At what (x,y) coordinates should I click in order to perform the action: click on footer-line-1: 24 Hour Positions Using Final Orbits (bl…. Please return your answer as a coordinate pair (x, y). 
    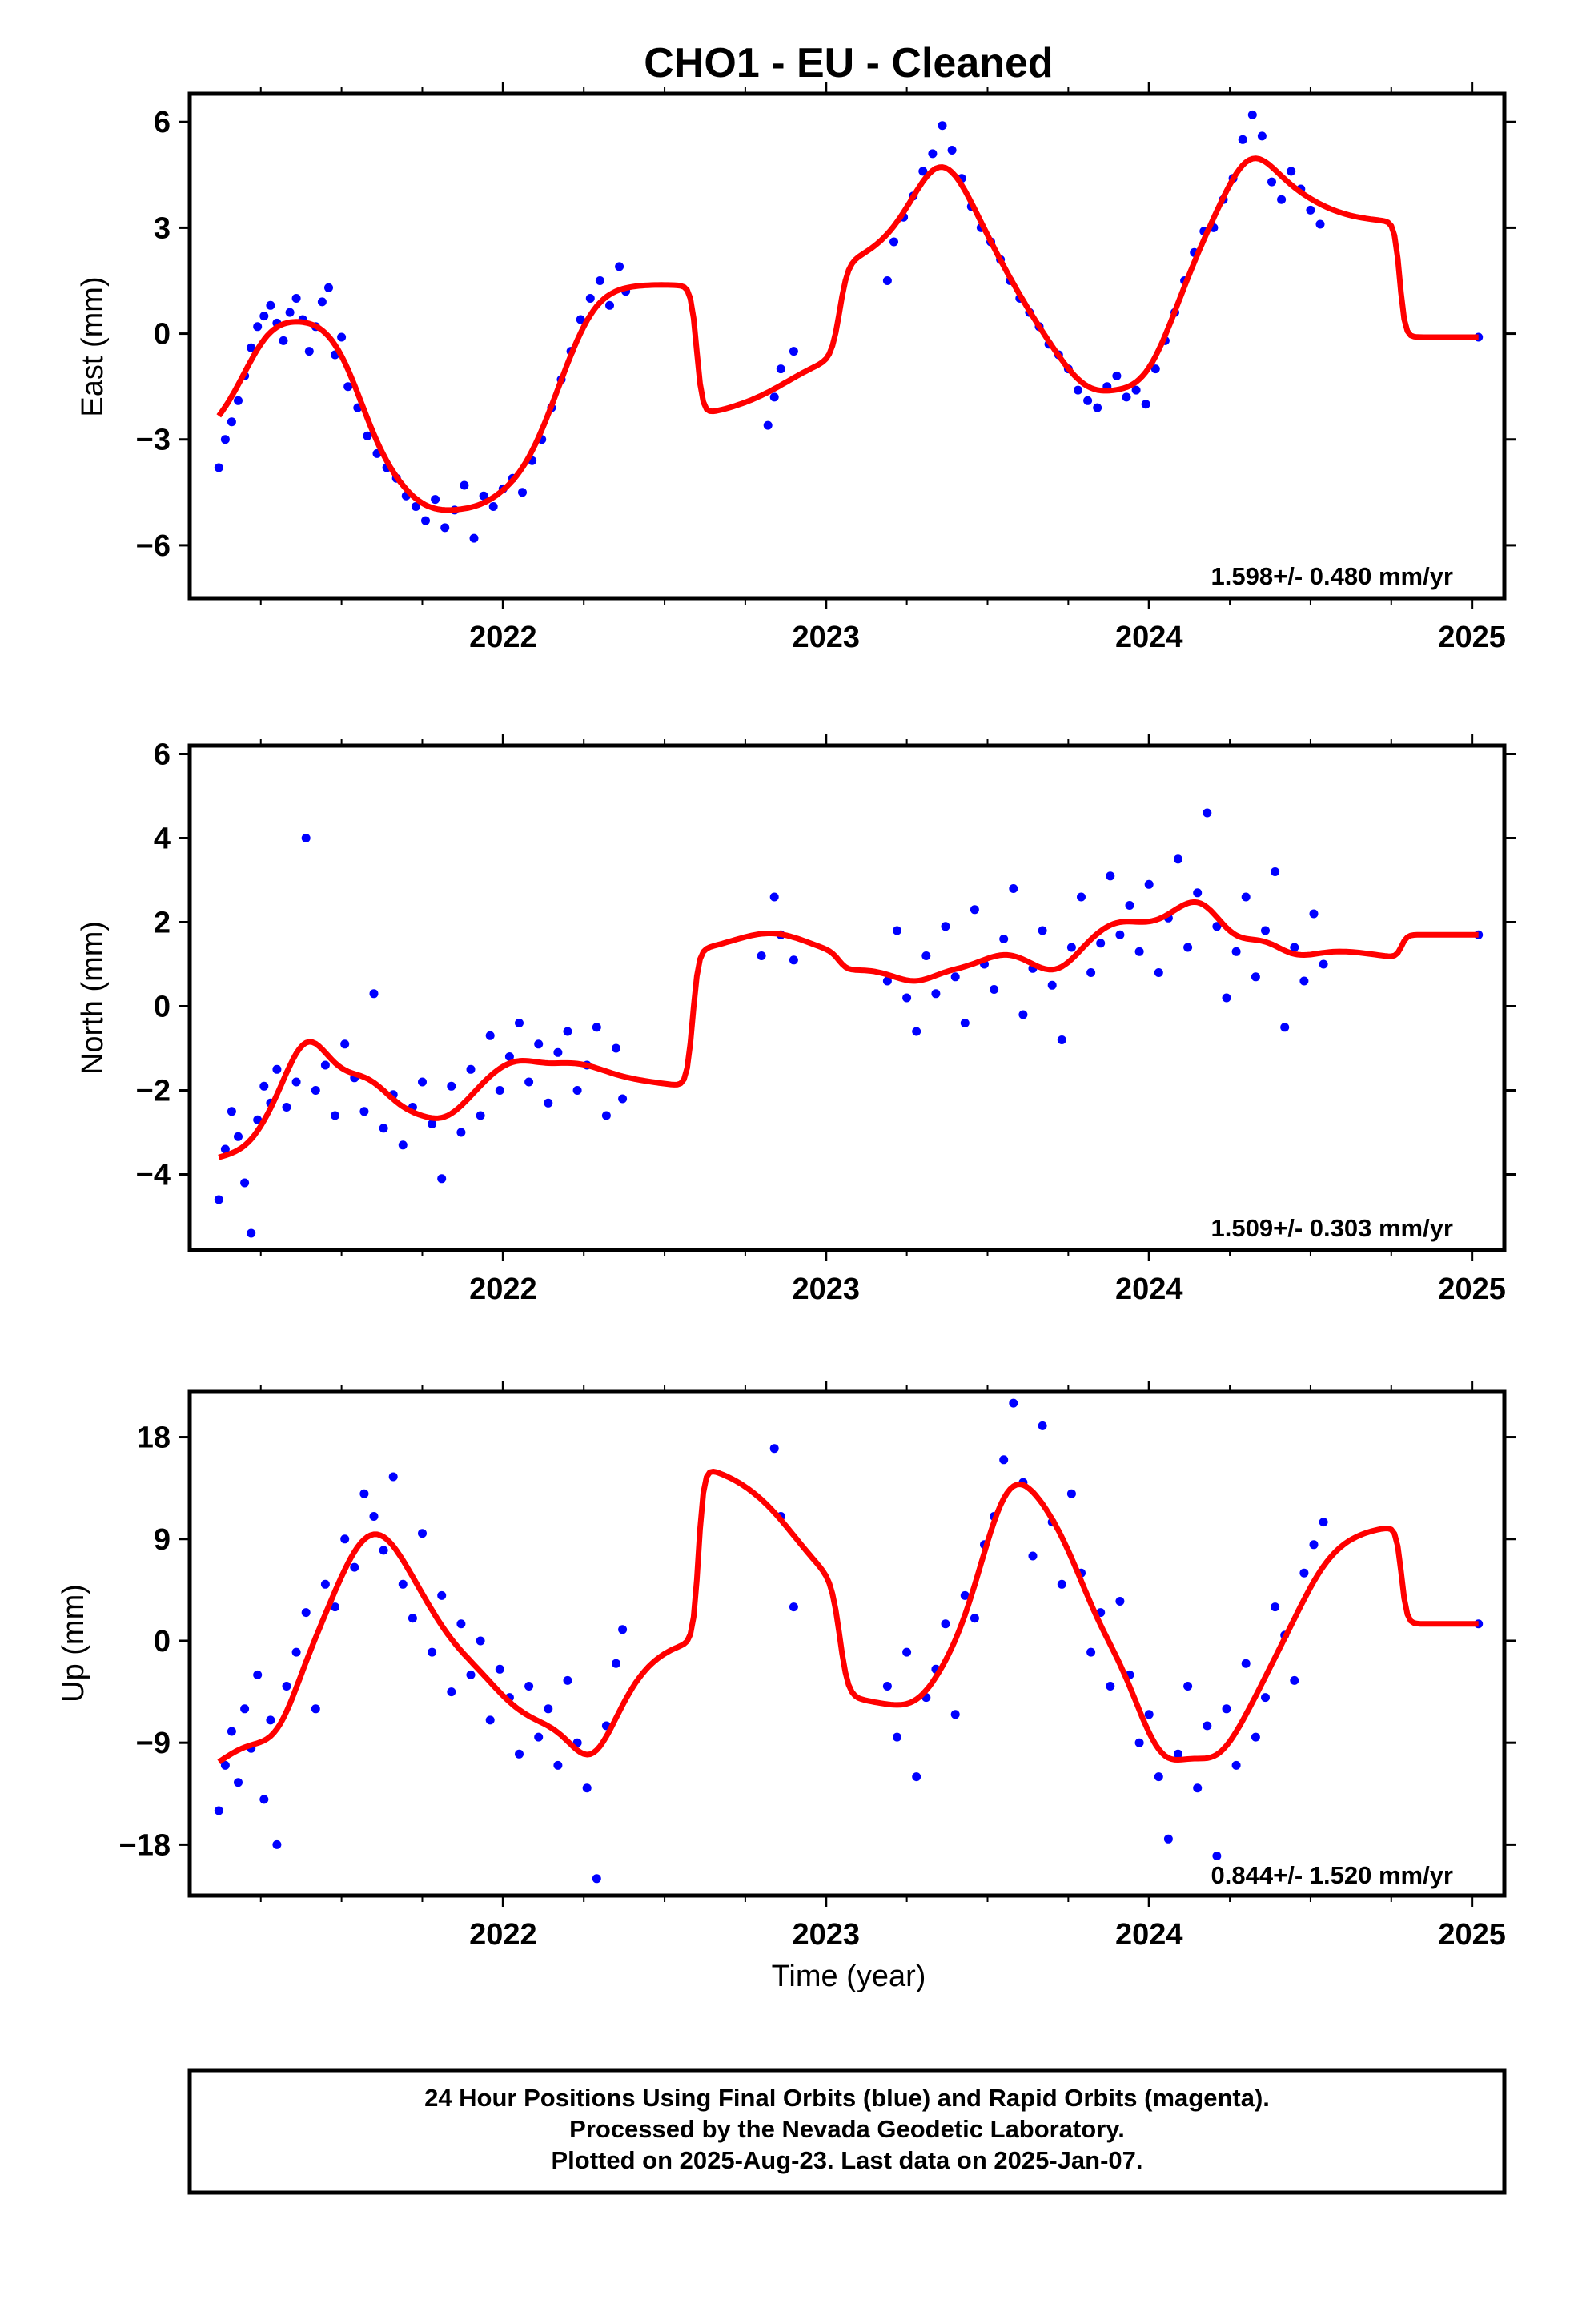
    Looking at the image, I should click on (847, 2098).